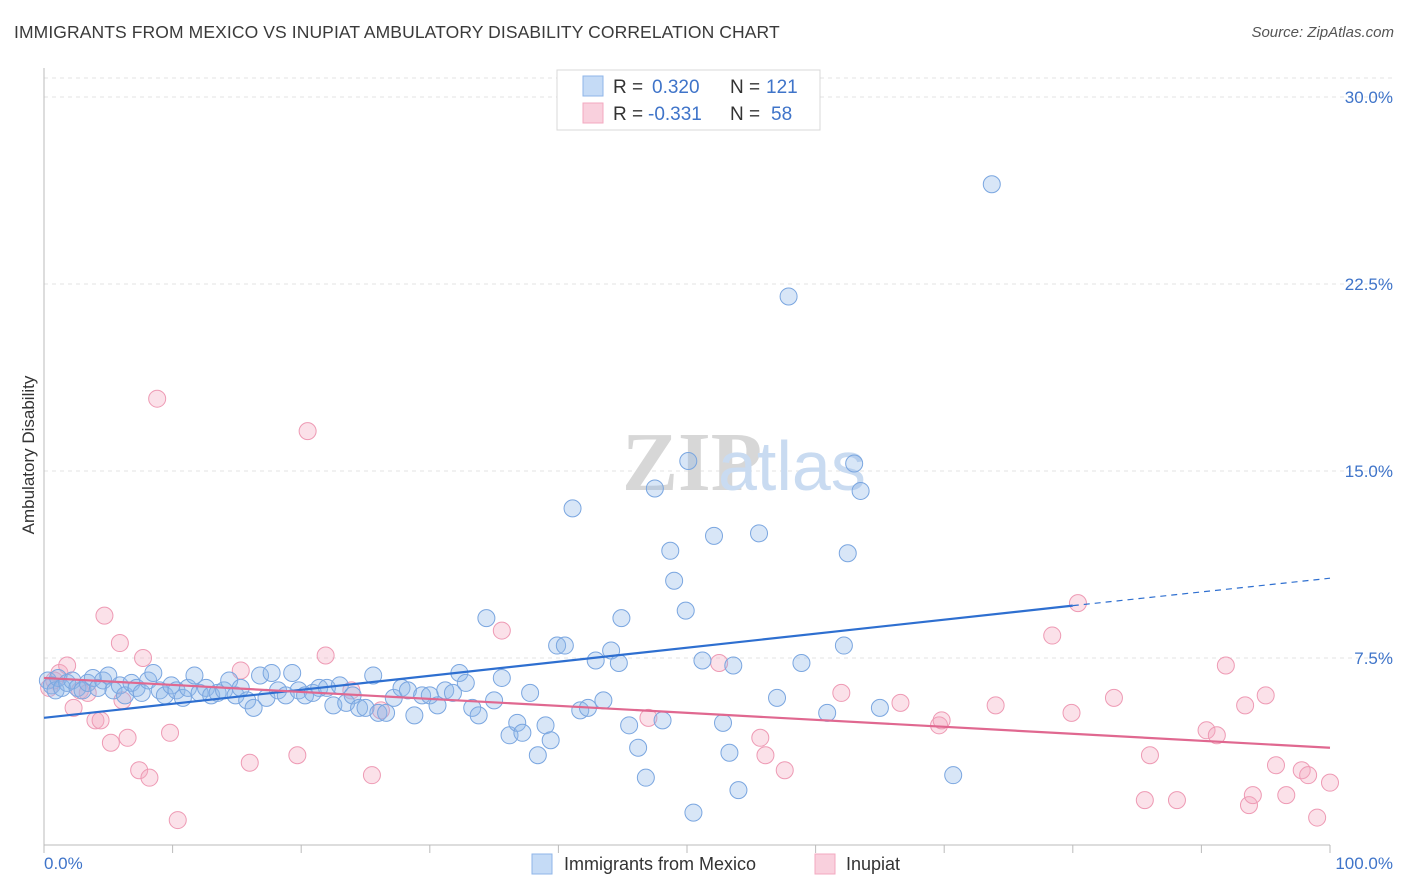 This screenshot has width=1406, height=892. Describe the element at coordinates (660, 864) in the screenshot. I see `bottom-legend-label-mexico: Immigrants from Mexico` at that location.